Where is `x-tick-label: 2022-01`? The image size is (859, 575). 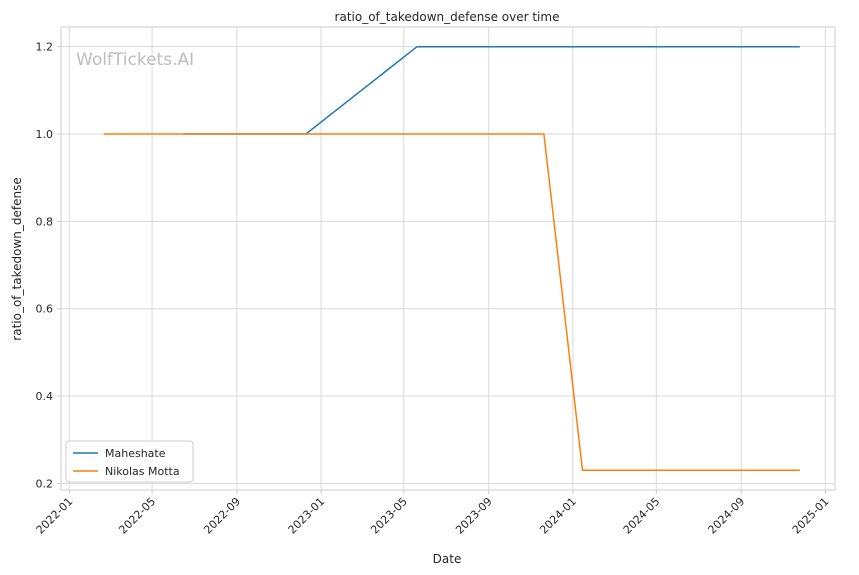
x-tick-label: 2022-01 is located at coordinates (55, 516).